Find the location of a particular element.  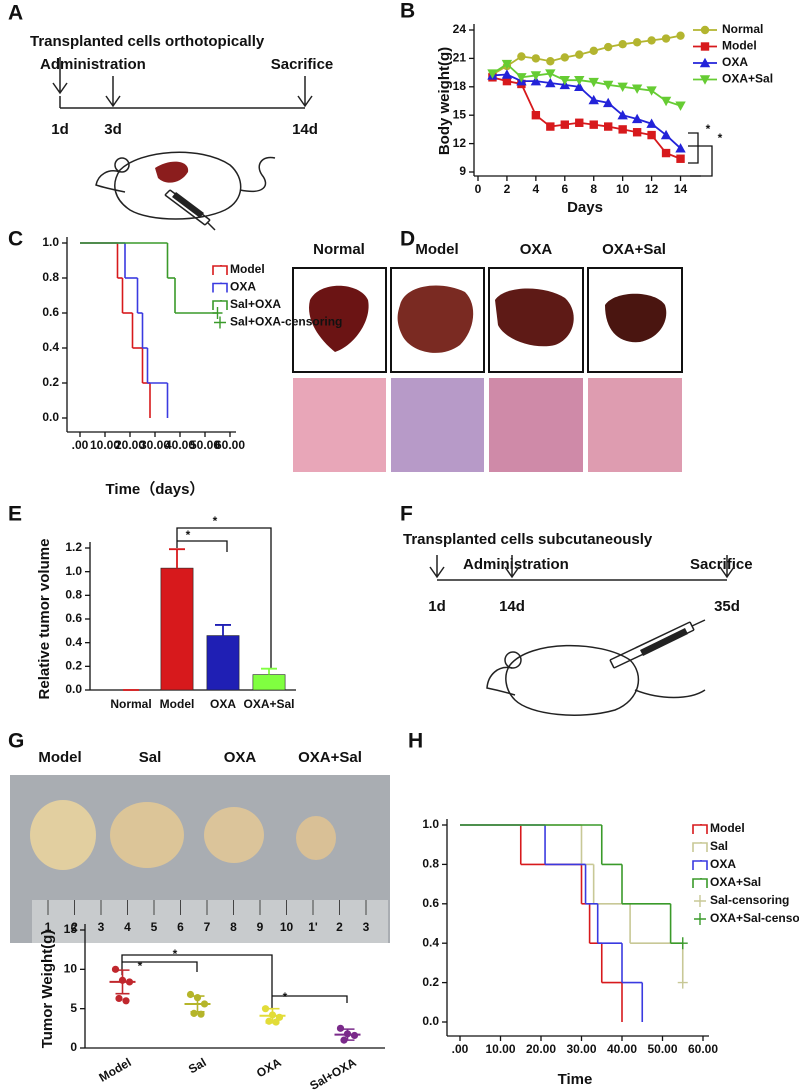

y-axis-label: Body weight(g) is located at coordinates (444, 101).